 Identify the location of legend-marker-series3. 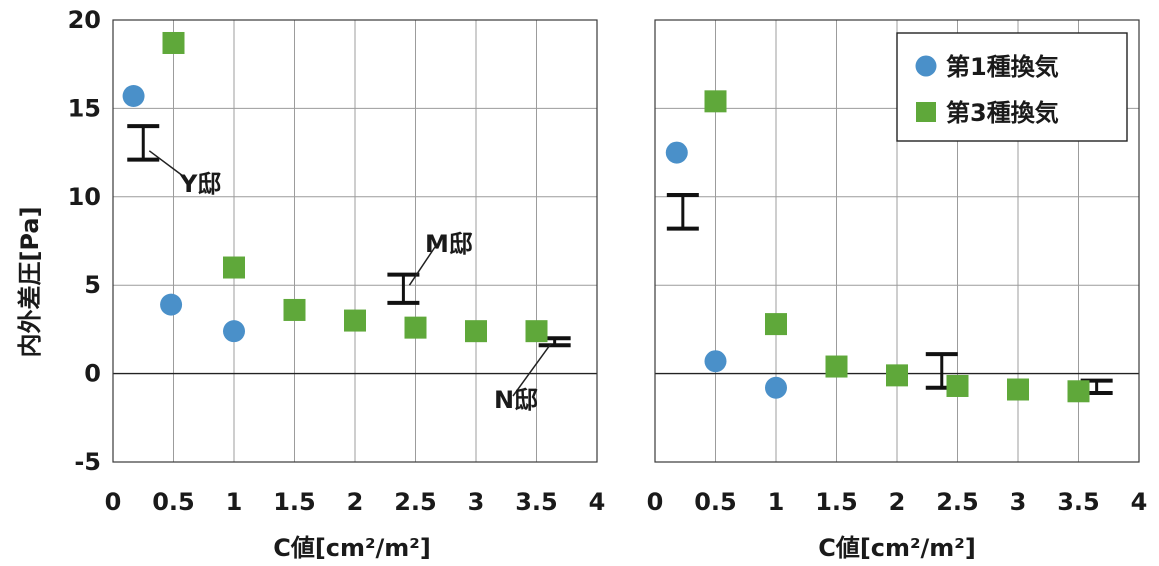
(926, 112).